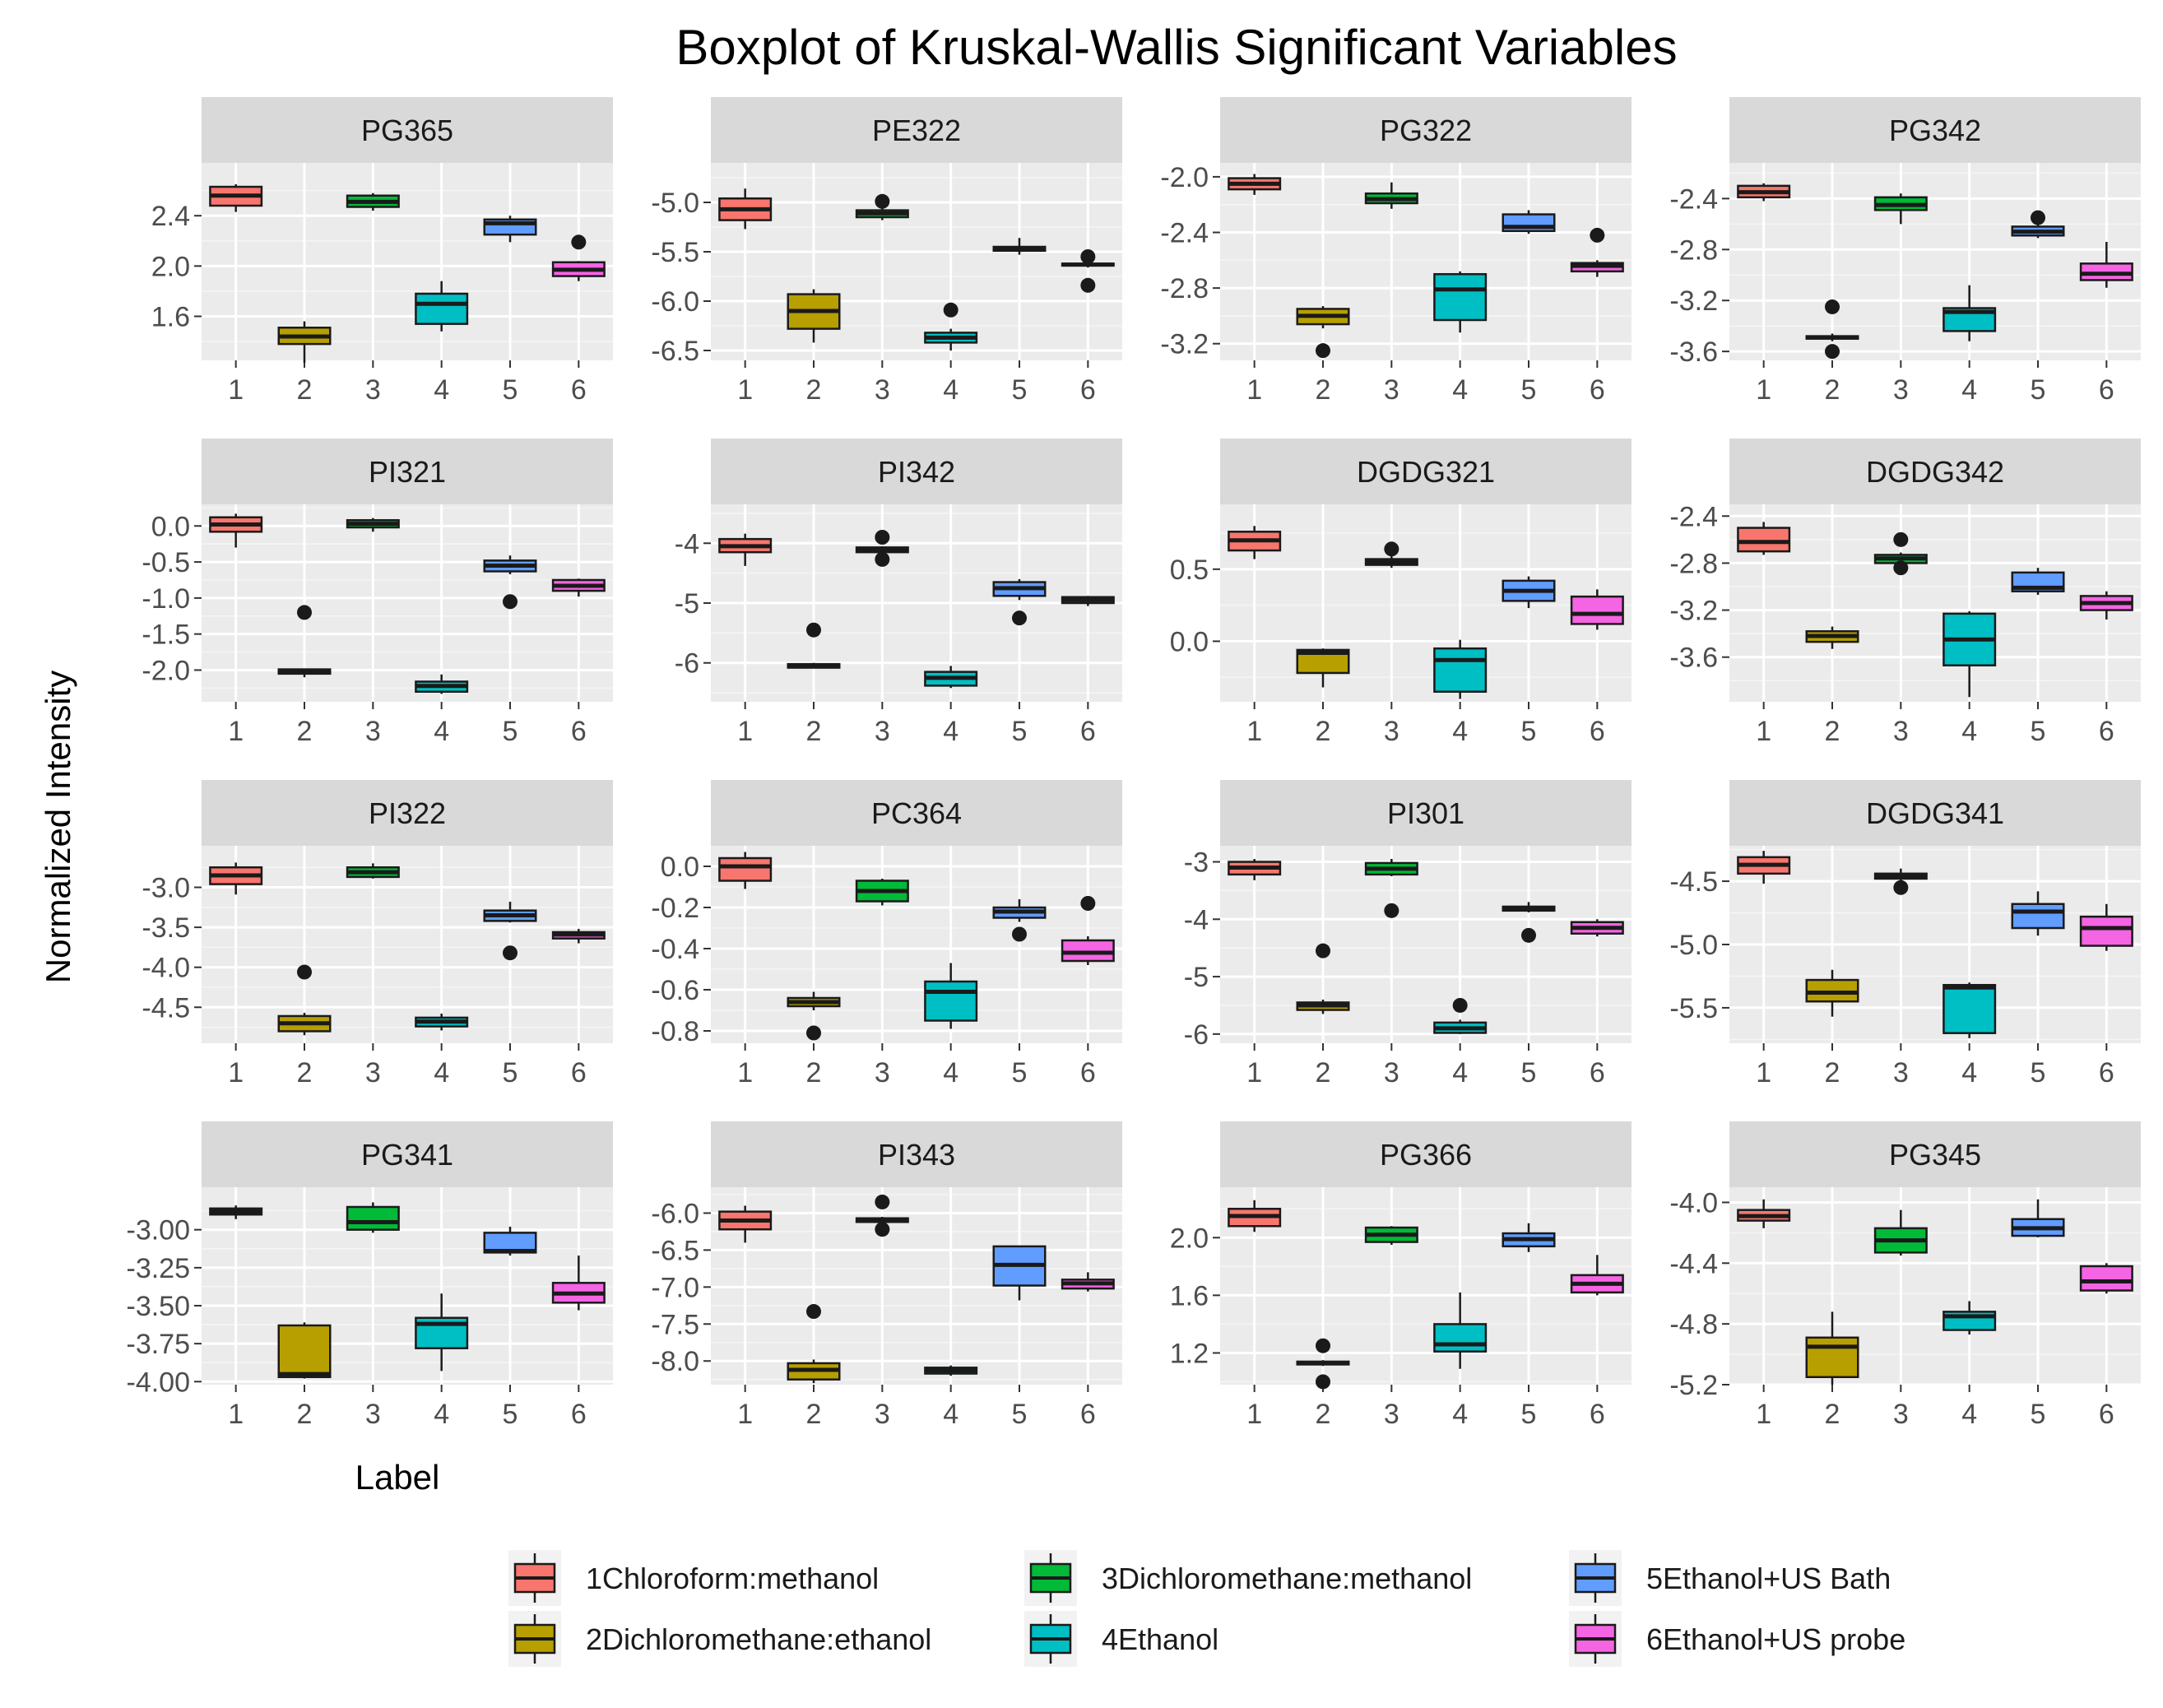 The image size is (2163, 1708). Describe the element at coordinates (675, 990) in the screenshot. I see `y-tick-label: -0.6` at that location.